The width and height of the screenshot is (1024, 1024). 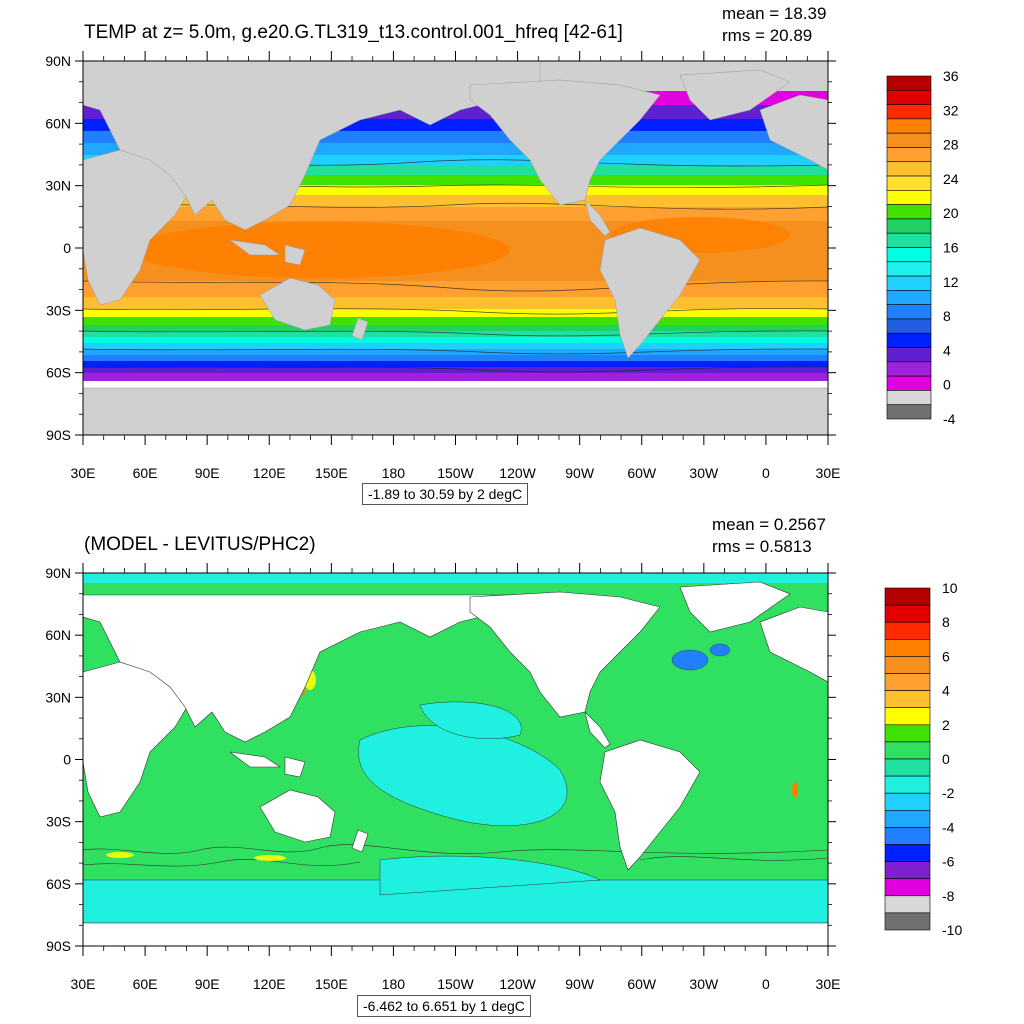 I want to click on panel2-colorbar-label: -8, so click(x=948, y=896).